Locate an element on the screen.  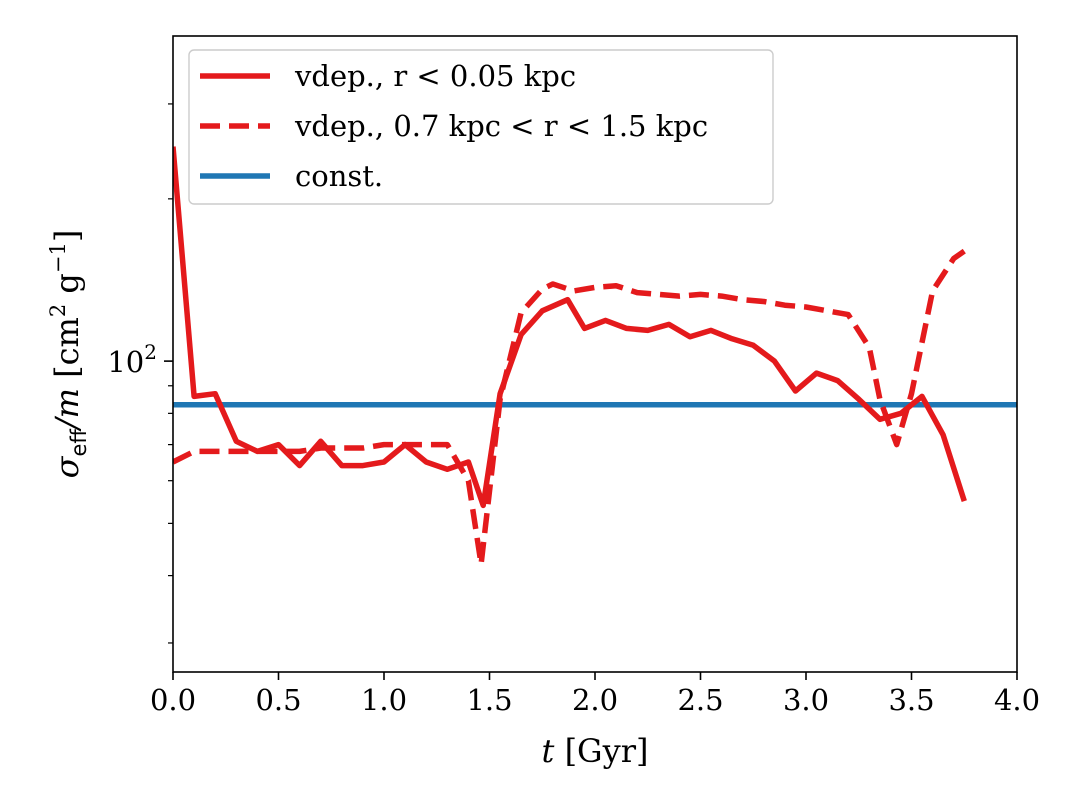
x-axis-label-unit: [Gyr] is located at coordinates (601, 751).